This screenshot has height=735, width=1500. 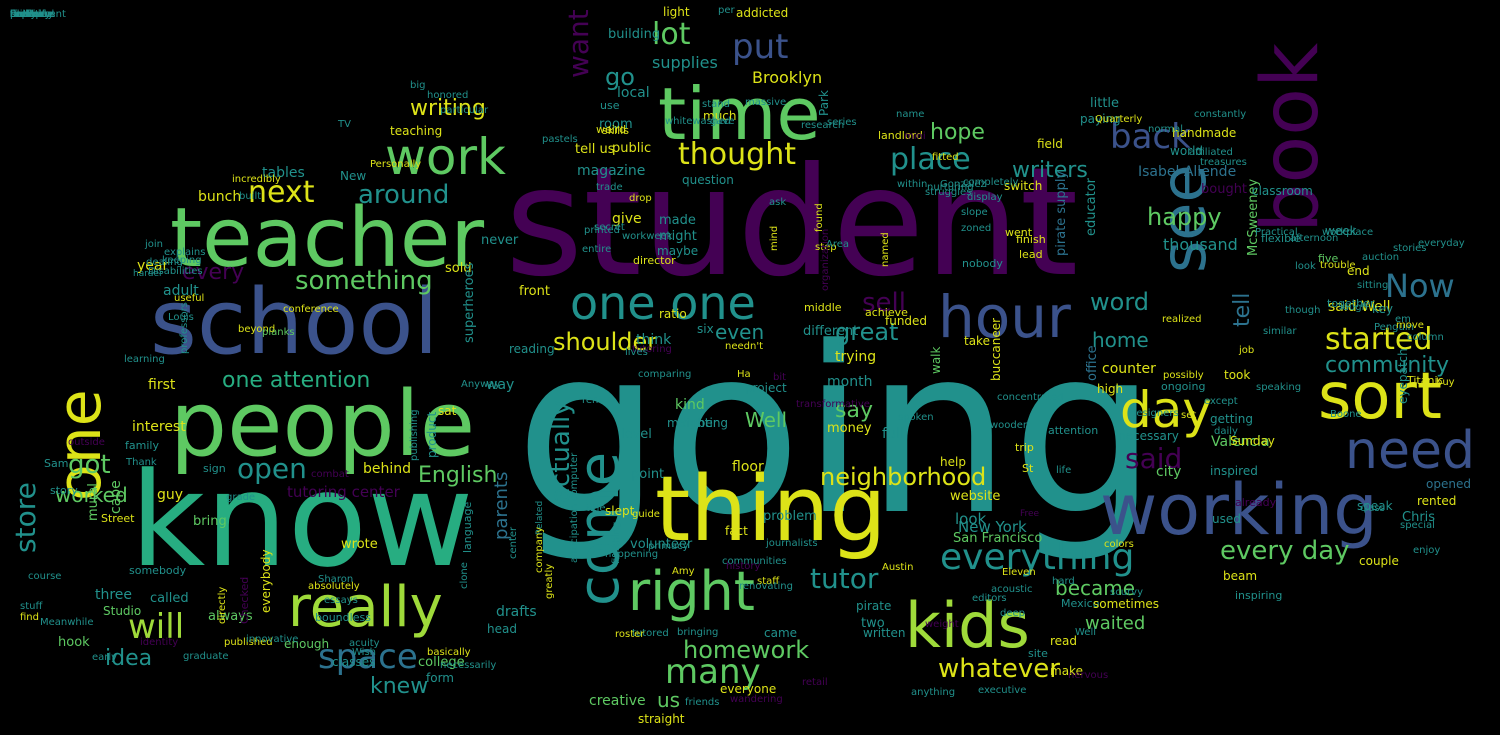 I want to click on cloud-word: early, so click(x=105, y=657).